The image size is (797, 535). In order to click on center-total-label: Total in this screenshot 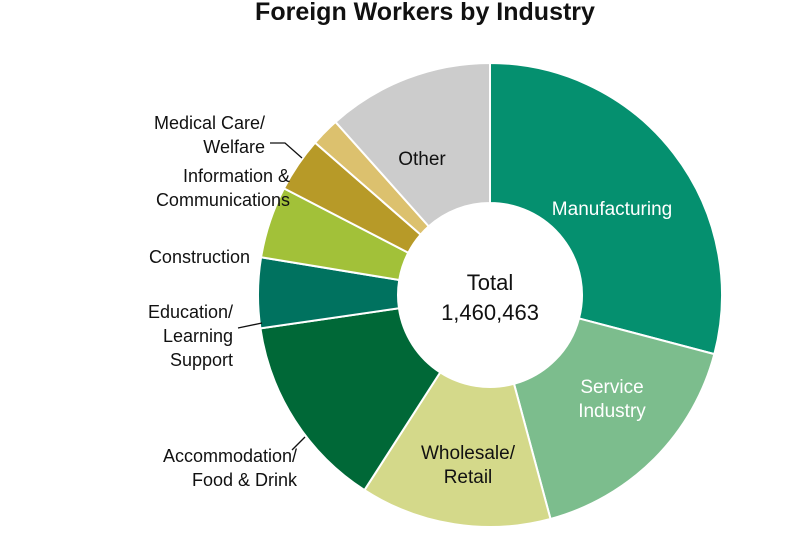, I will do `click(490, 282)`.